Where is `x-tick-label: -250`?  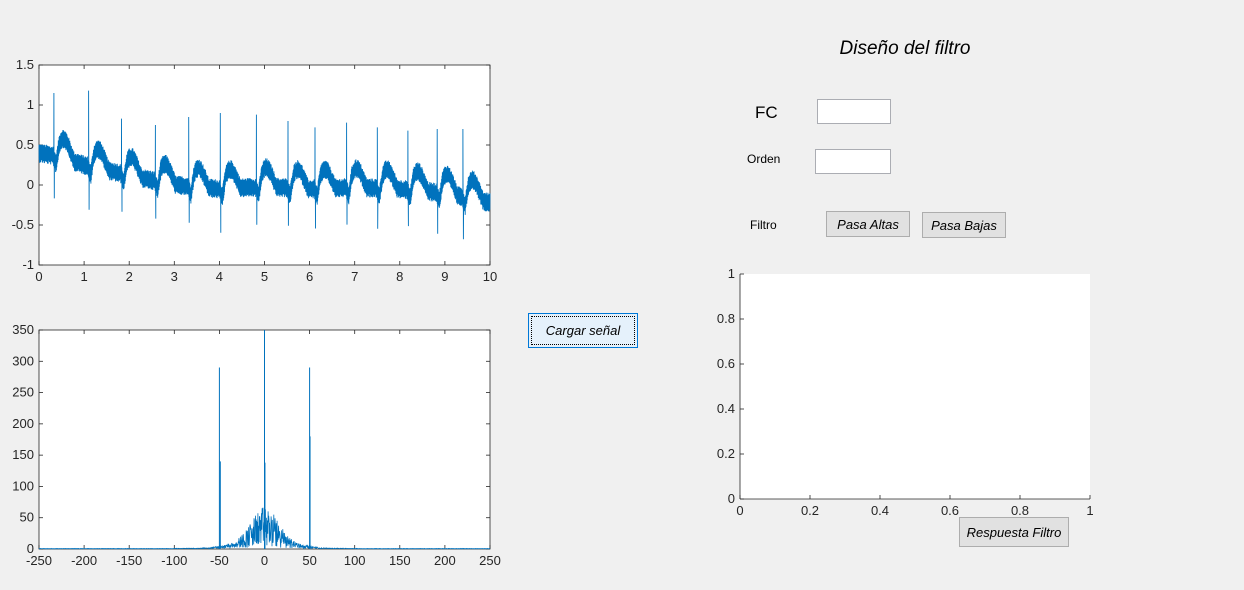 x-tick-label: -250 is located at coordinates (39, 560).